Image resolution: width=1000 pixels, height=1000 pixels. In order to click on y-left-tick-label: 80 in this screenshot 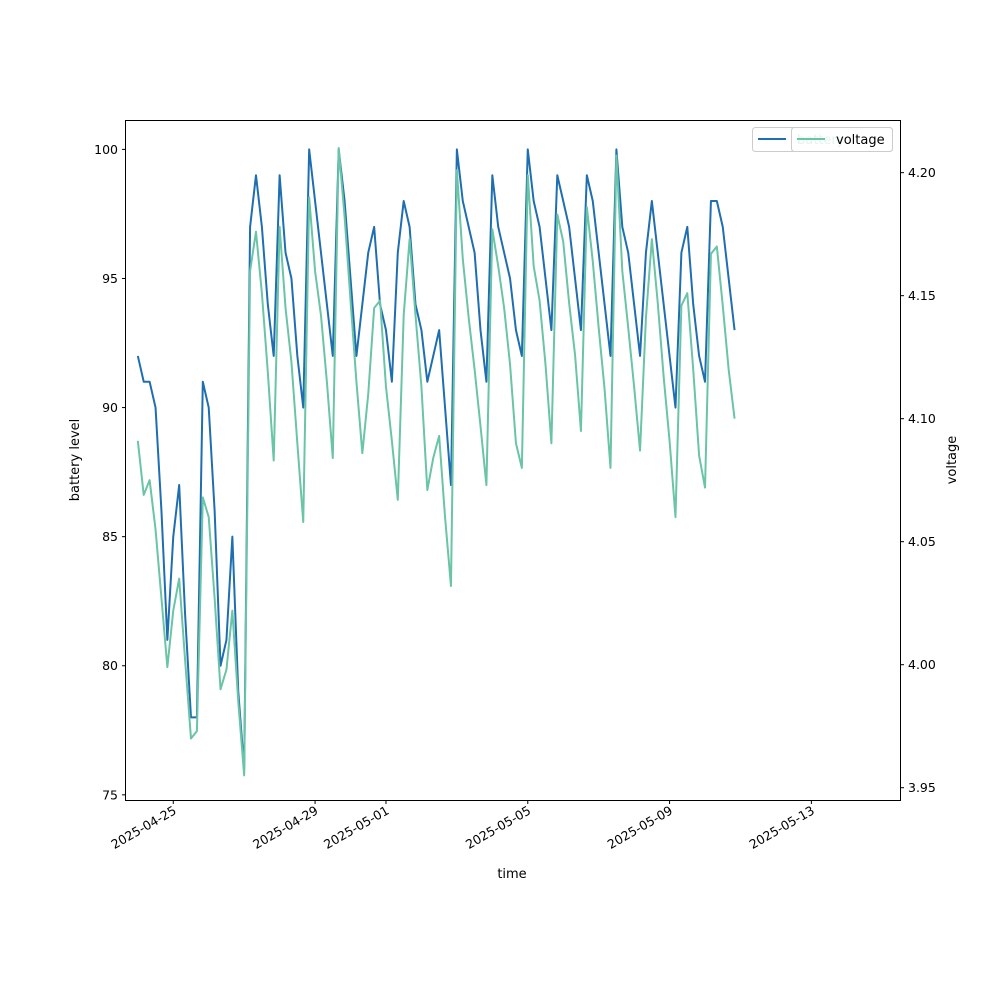, I will do `click(110, 665)`.